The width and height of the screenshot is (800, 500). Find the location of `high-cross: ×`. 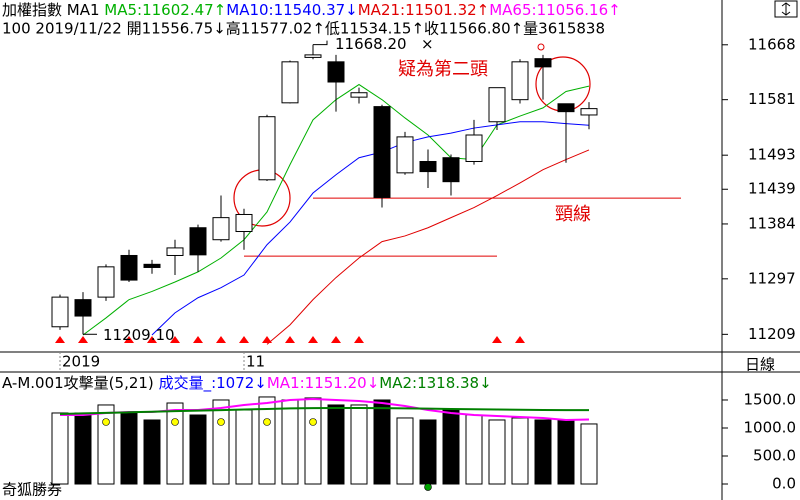

high-cross: × is located at coordinates (427, 44).